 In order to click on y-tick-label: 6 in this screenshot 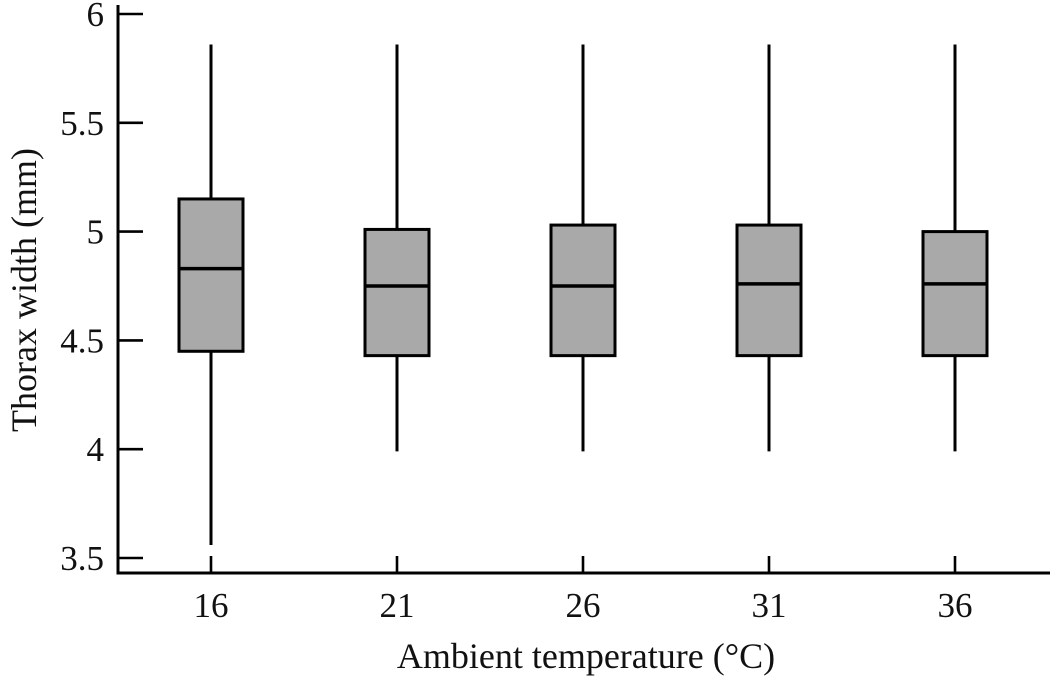, I will do `click(96, 17)`.